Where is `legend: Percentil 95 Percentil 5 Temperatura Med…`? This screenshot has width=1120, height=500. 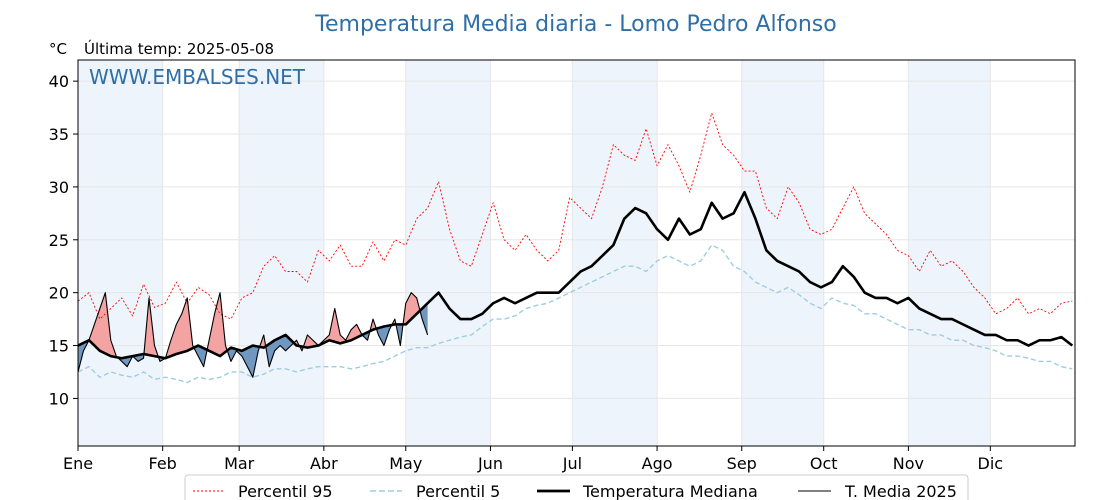 legend: Percentil 95 Percentil 5 Temperatura Med… is located at coordinates (576, 487).